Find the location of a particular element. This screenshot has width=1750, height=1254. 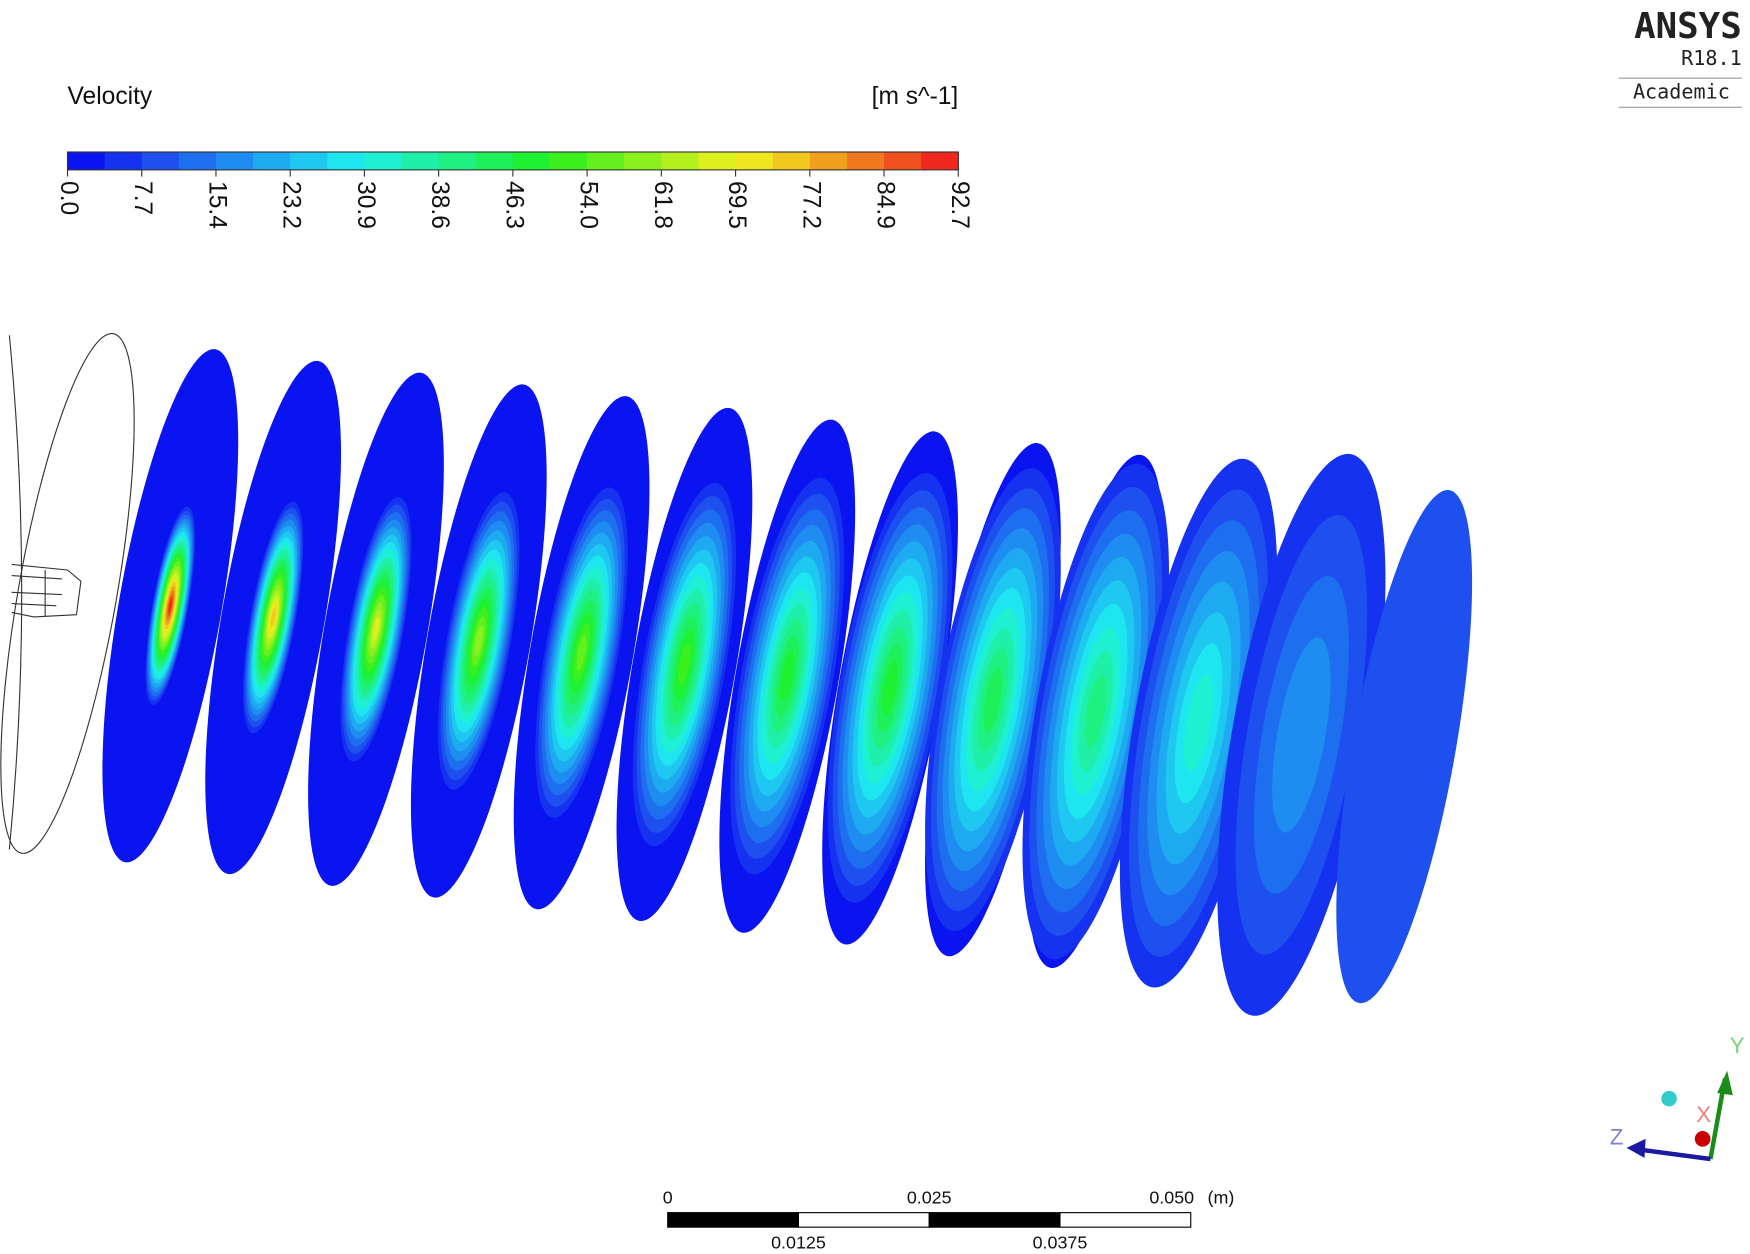

colorbar-tick-label: 61.8 is located at coordinates (662, 205).